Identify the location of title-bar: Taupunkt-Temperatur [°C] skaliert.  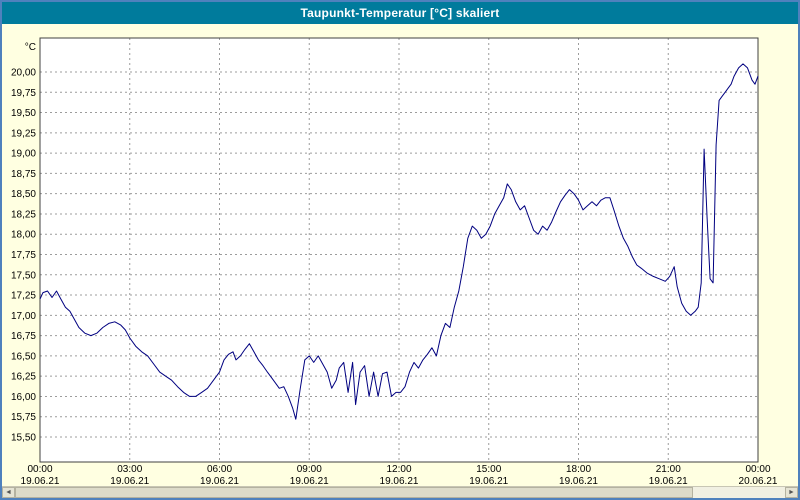
(400, 13).